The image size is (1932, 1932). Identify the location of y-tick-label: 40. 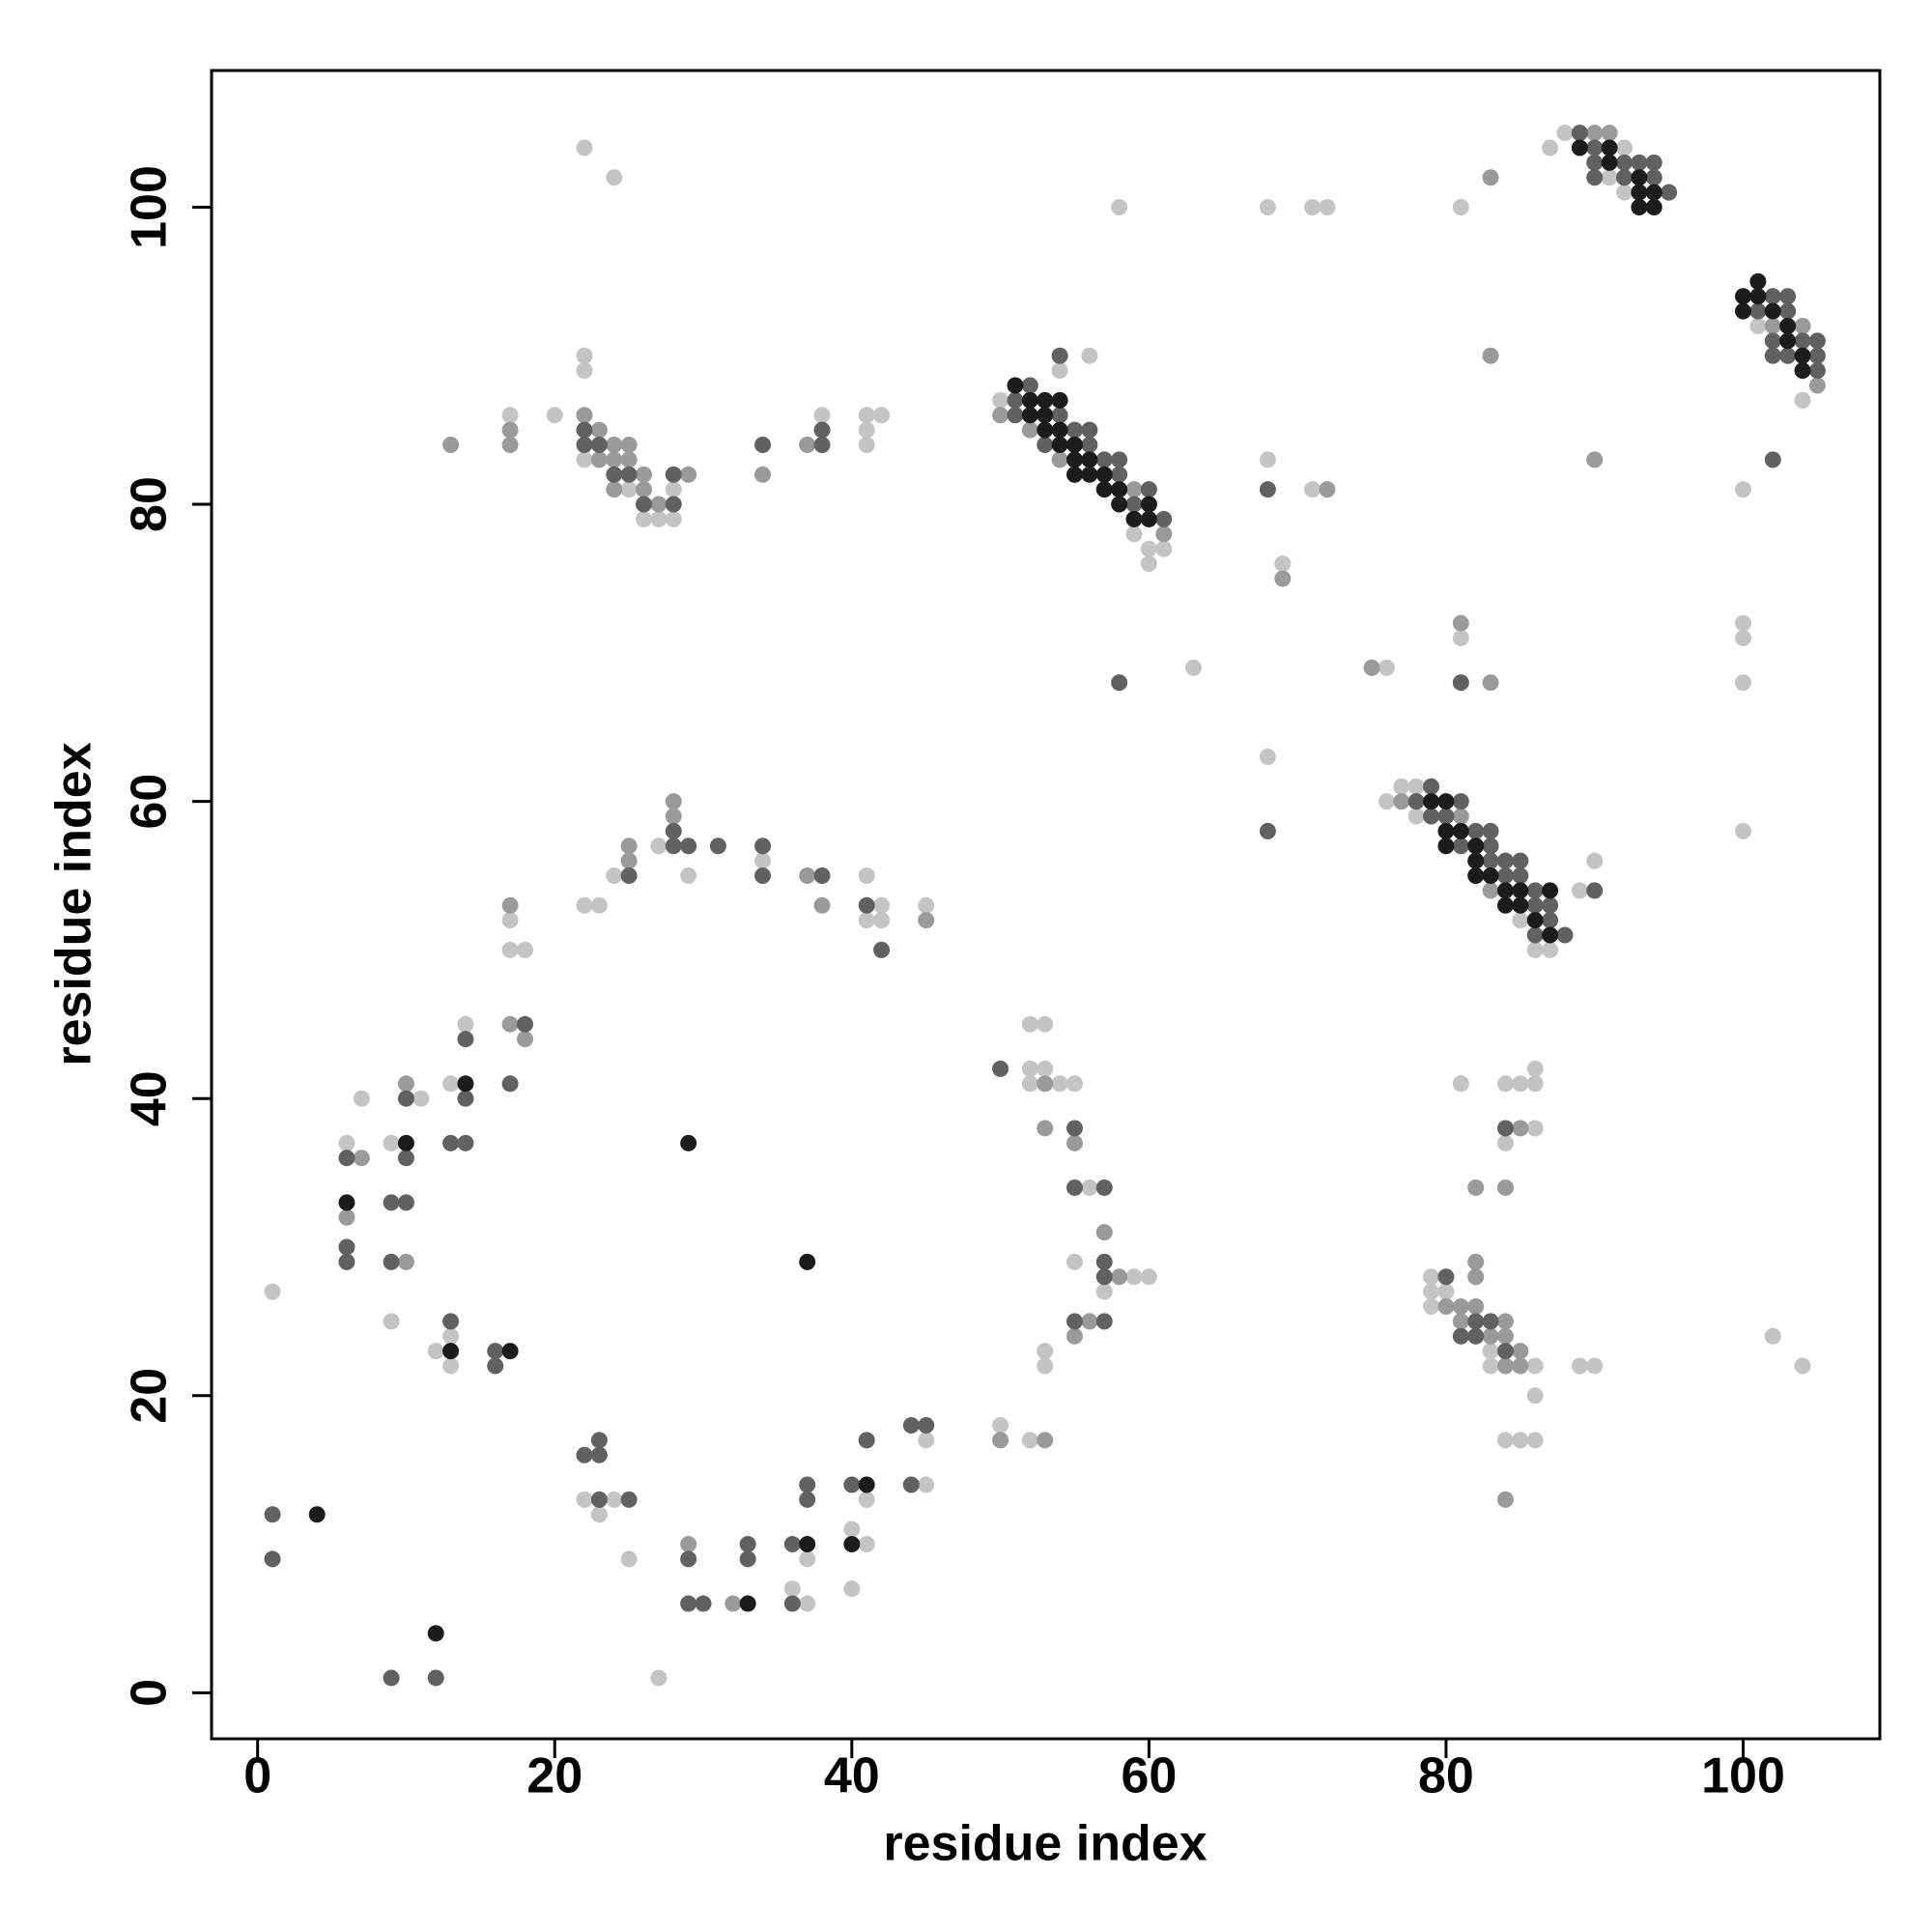
(150, 1098).